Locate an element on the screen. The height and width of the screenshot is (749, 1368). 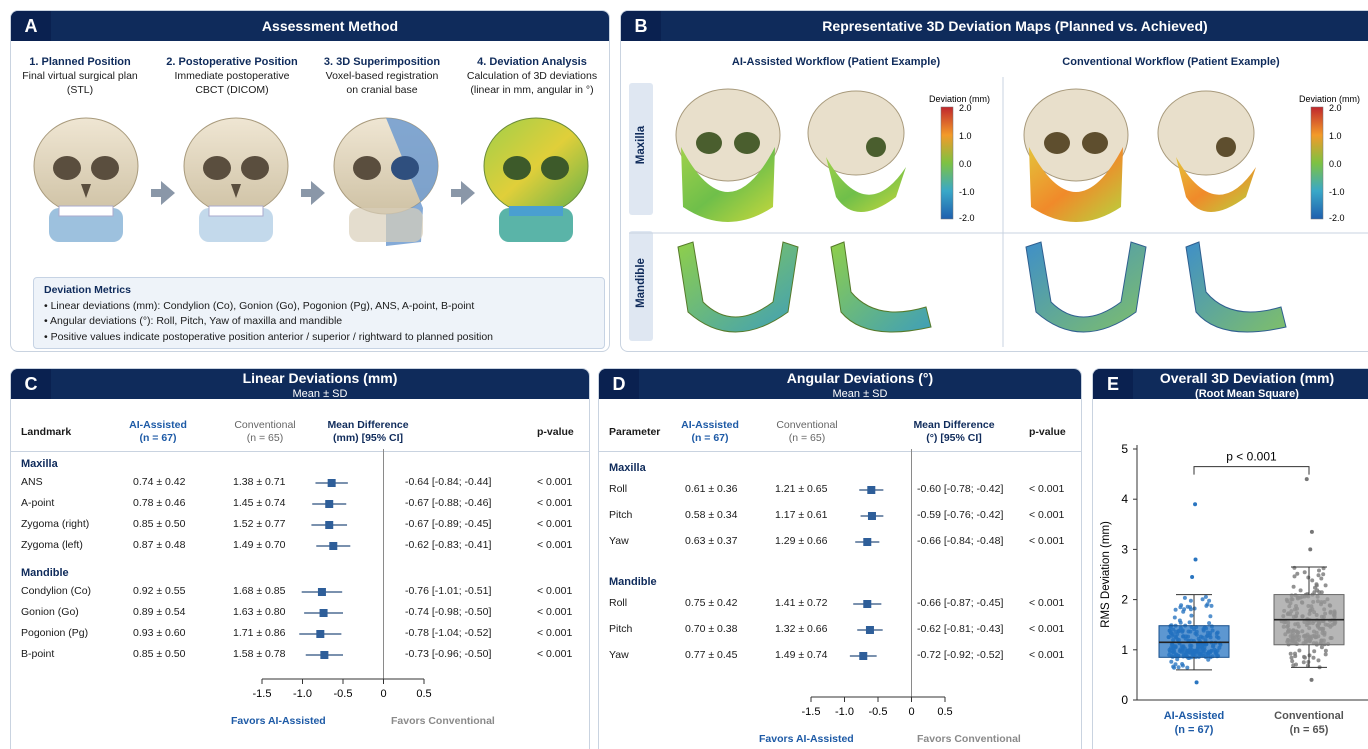
colorbar-tick: -2.0 is located at coordinates (967, 218).